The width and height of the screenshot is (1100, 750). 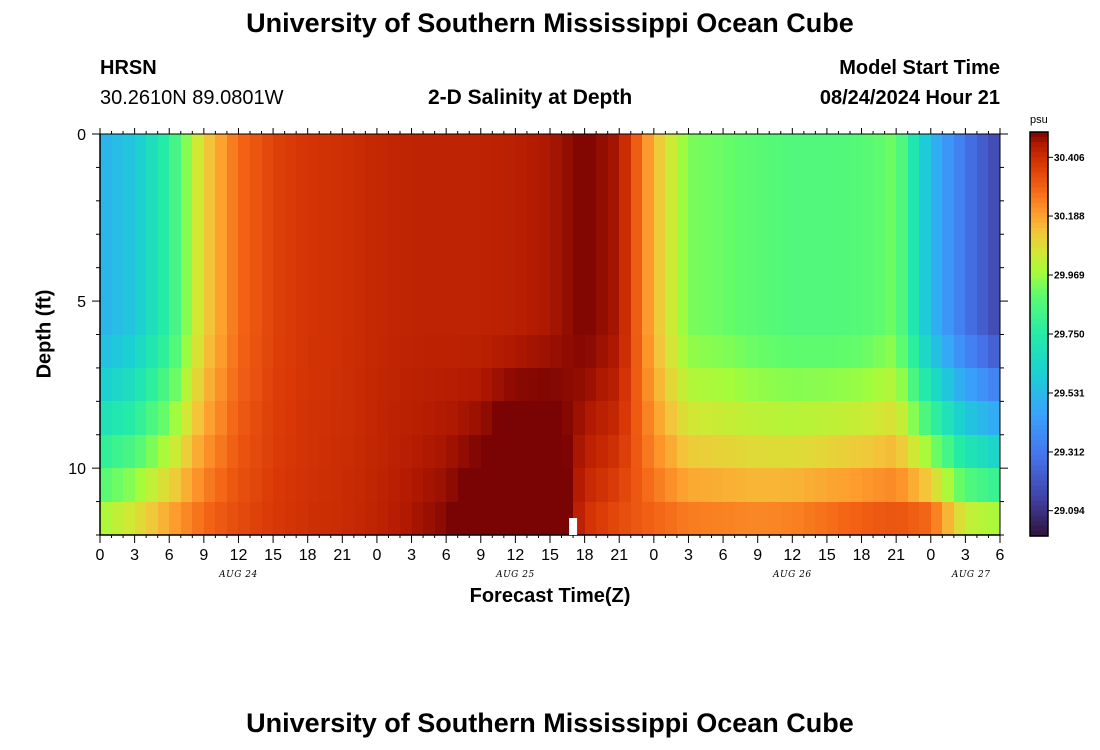 I want to click on x-tick-label: 21, so click(x=896, y=555).